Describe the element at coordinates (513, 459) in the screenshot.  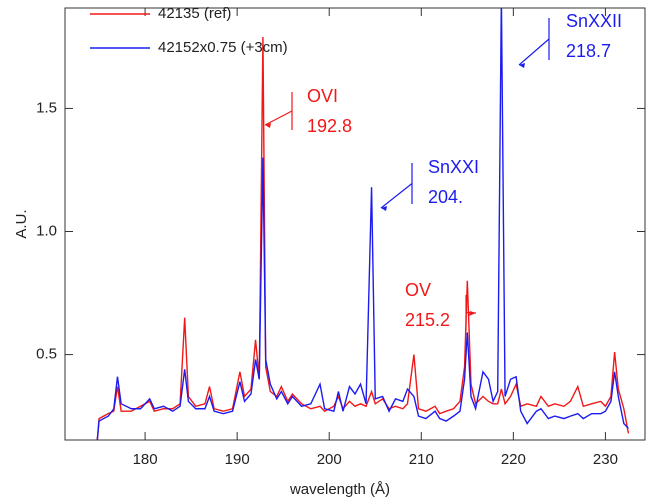
I see `x-tick-label: 220` at that location.